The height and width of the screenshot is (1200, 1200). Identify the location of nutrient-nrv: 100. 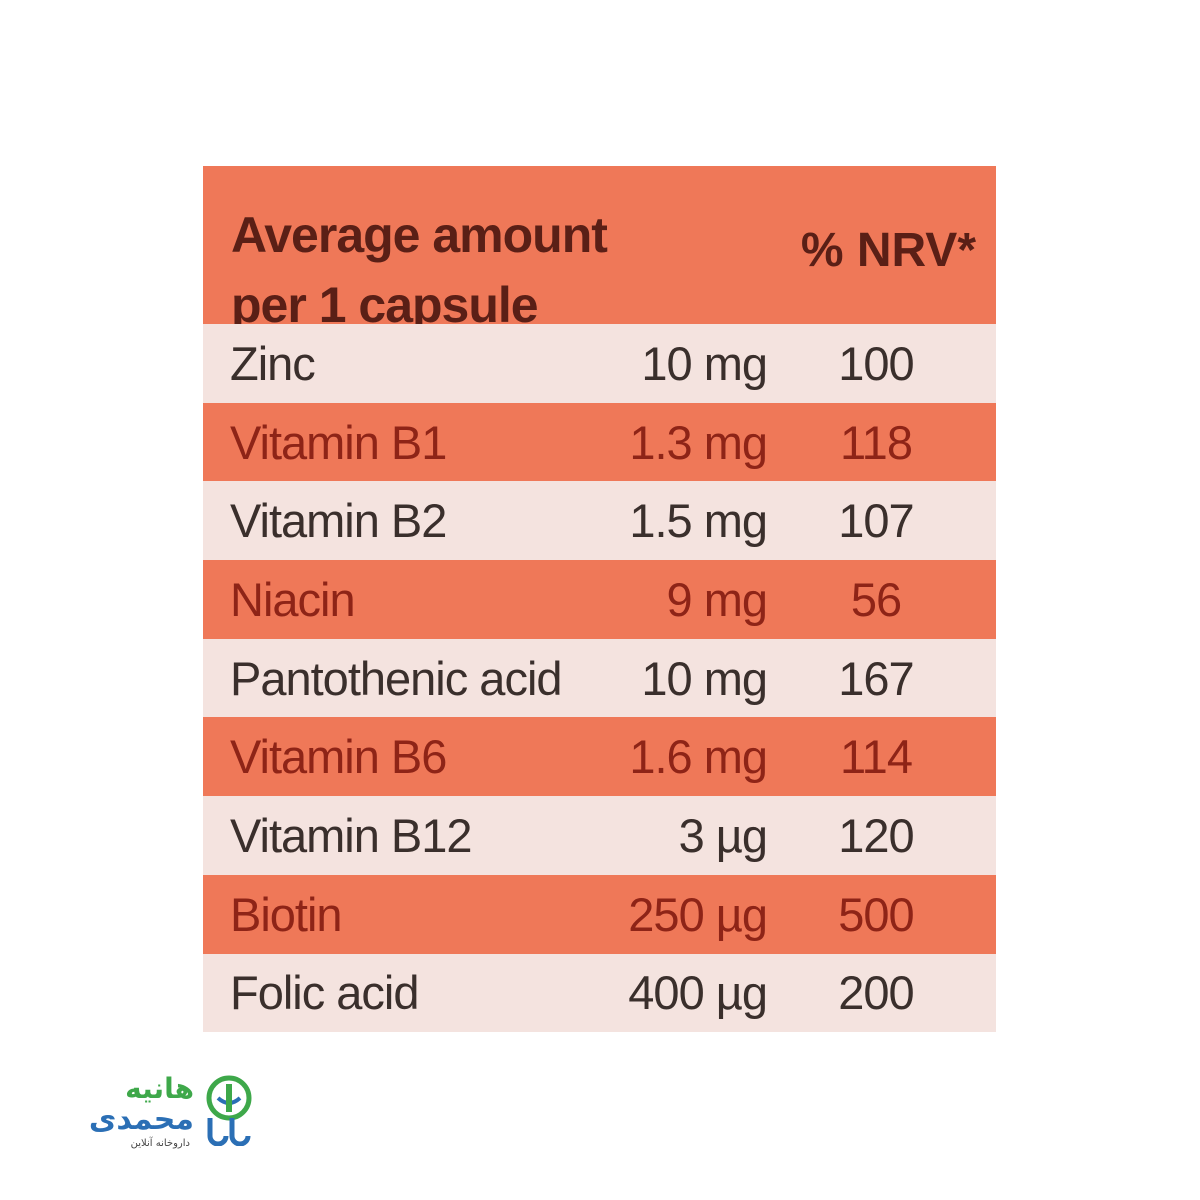
(876, 363).